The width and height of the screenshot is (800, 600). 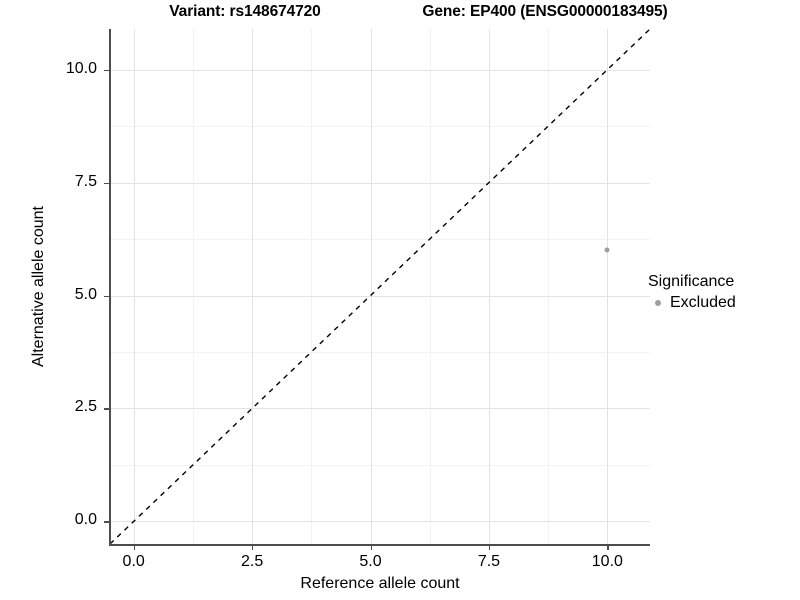 What do you see at coordinates (370, 561) in the screenshot?
I see `x-axis-tick-label: 5.0` at bounding box center [370, 561].